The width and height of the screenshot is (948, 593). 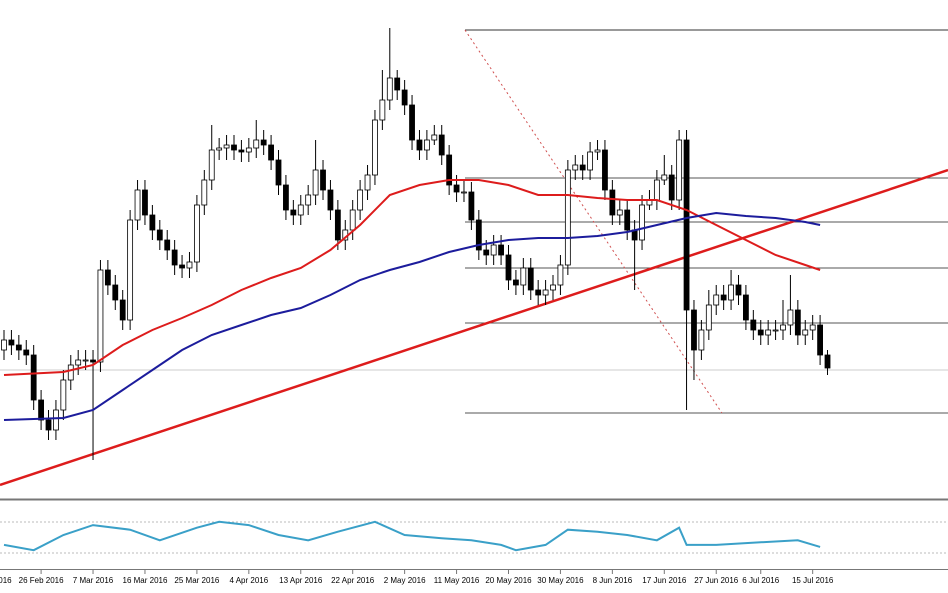 I want to click on x-tick-label: 7 Mar 2016, so click(x=93, y=580).